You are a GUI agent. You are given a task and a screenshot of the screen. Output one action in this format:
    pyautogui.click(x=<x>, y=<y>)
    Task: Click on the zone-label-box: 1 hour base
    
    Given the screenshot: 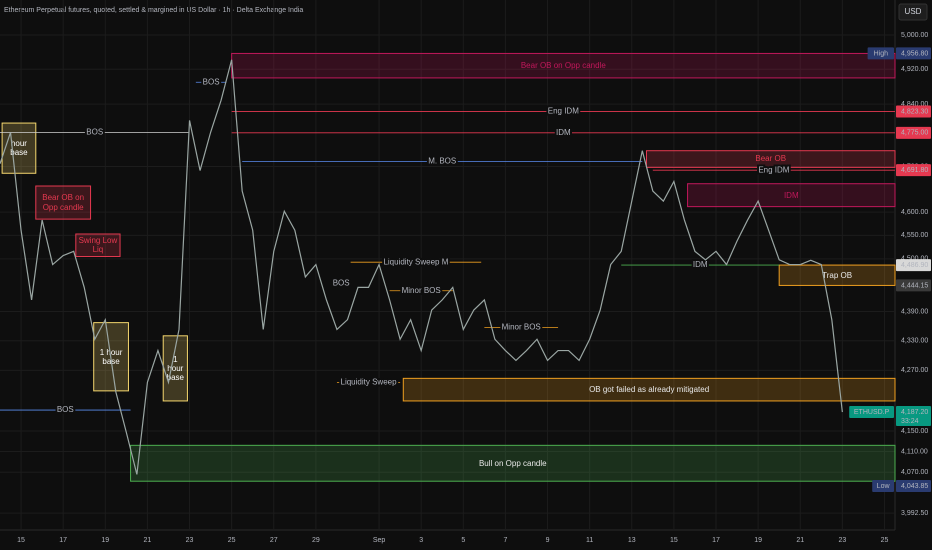 What is the action you would take?
    pyautogui.click(x=175, y=368)
    